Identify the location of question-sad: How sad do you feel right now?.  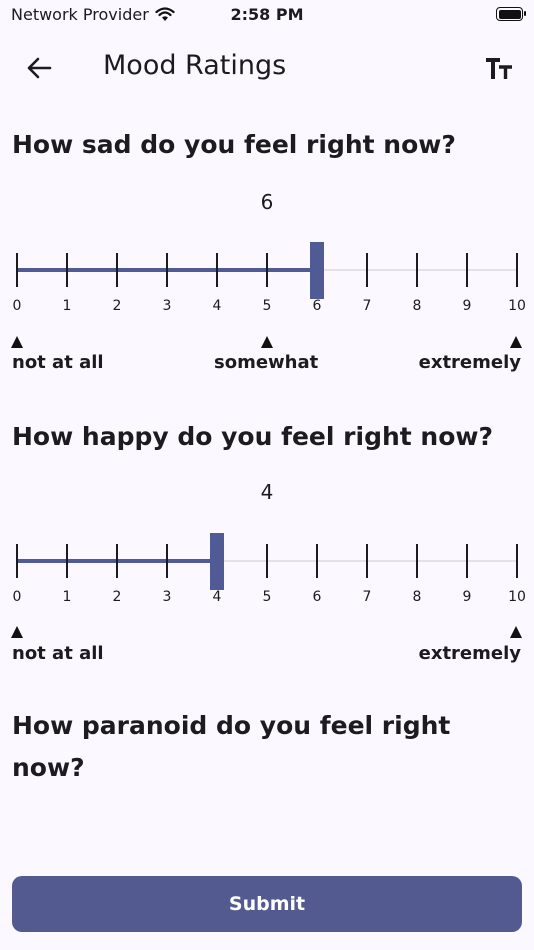
(234, 144).